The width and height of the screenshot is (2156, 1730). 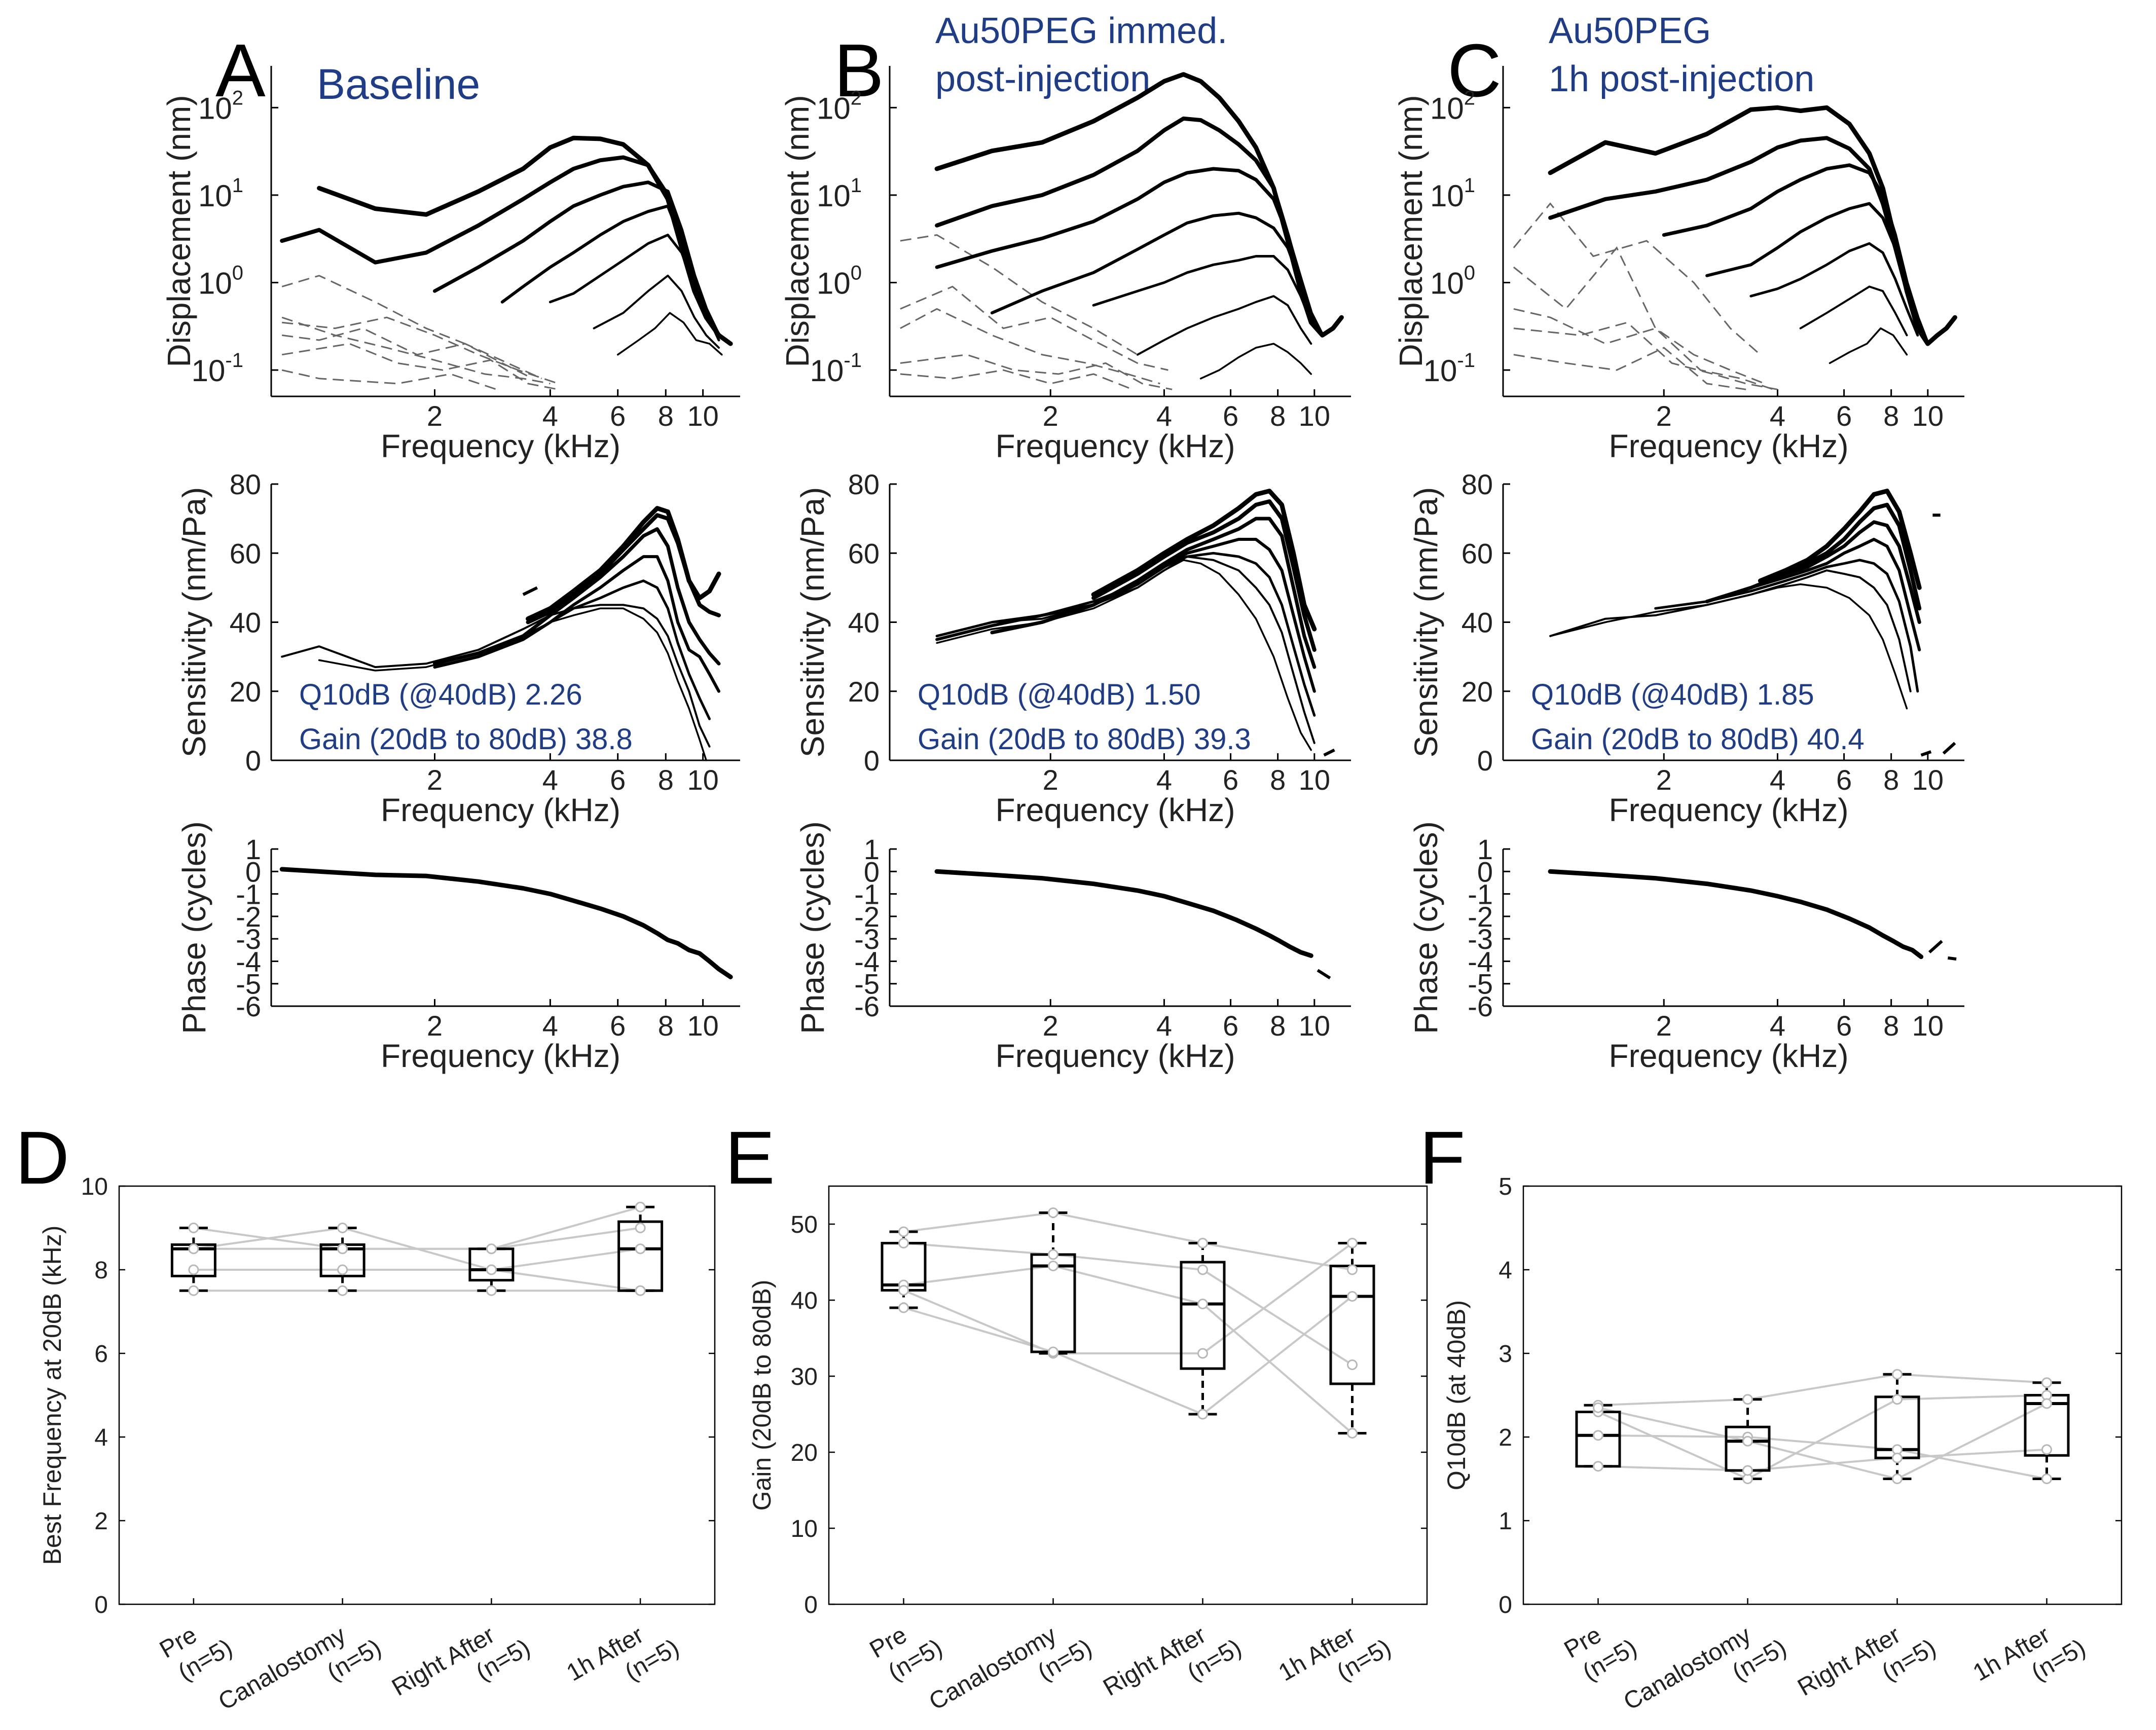 I want to click on y-tick-label: -5, so click(x=867, y=984).